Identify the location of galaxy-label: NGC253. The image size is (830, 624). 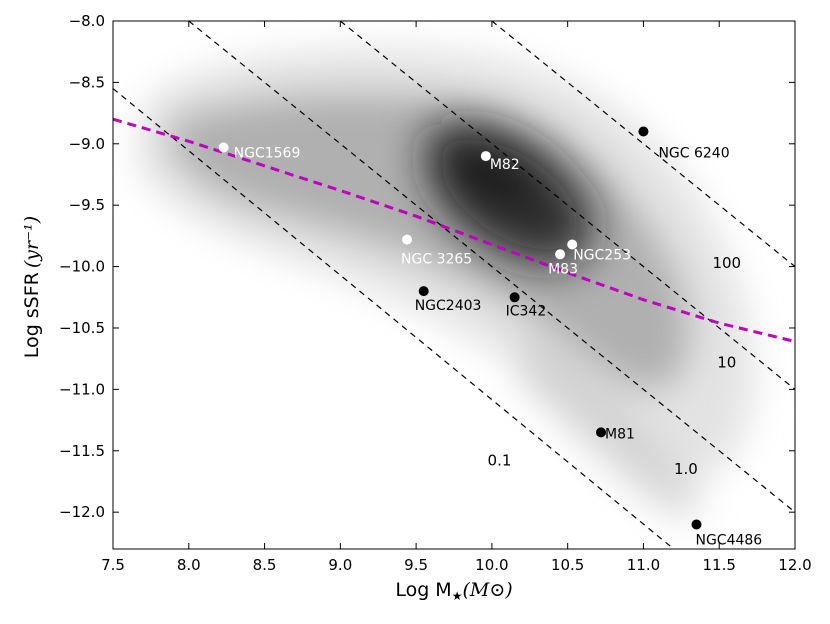
(602, 255).